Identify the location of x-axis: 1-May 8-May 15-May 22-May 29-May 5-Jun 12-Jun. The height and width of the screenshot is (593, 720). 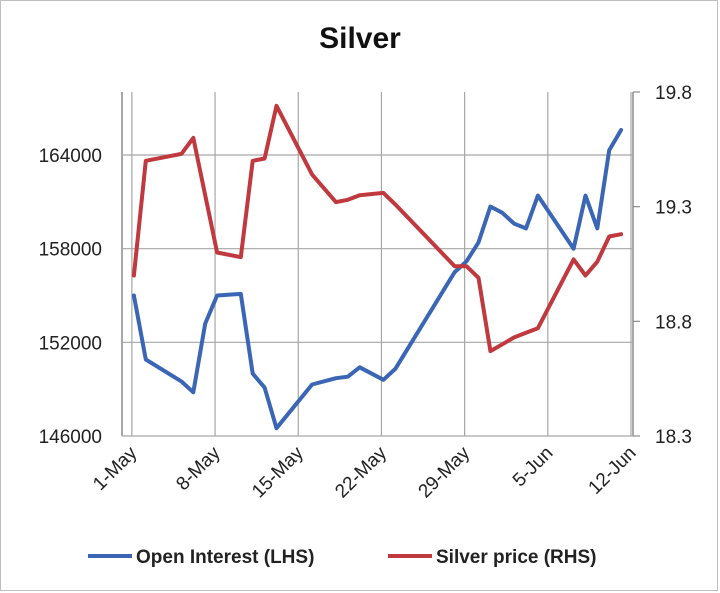
(364, 472).